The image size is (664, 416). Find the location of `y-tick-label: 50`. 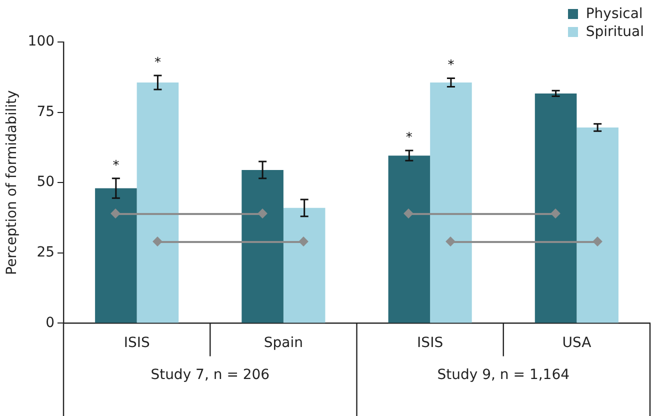

y-tick-label: 50 is located at coordinates (45, 182).